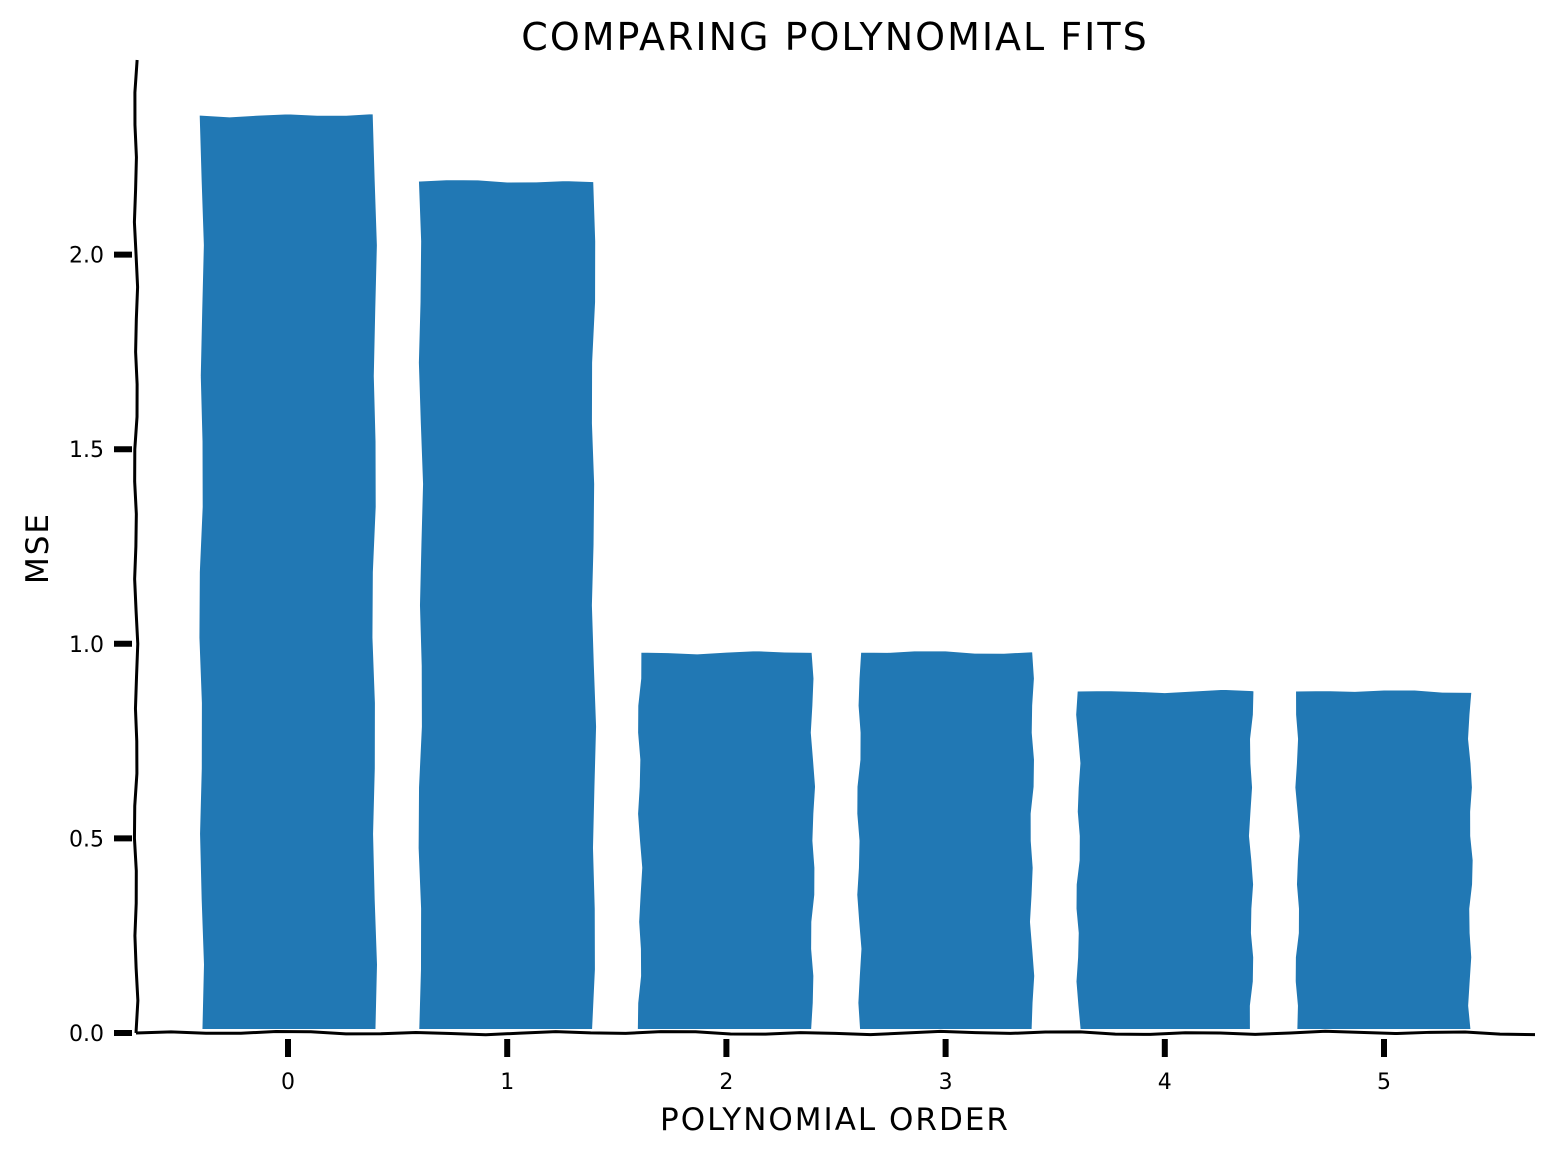 The image size is (1555, 1155). Describe the element at coordinates (835, 1120) in the screenshot. I see `x-axis-title: POLYNOMIAL ORDER` at that location.